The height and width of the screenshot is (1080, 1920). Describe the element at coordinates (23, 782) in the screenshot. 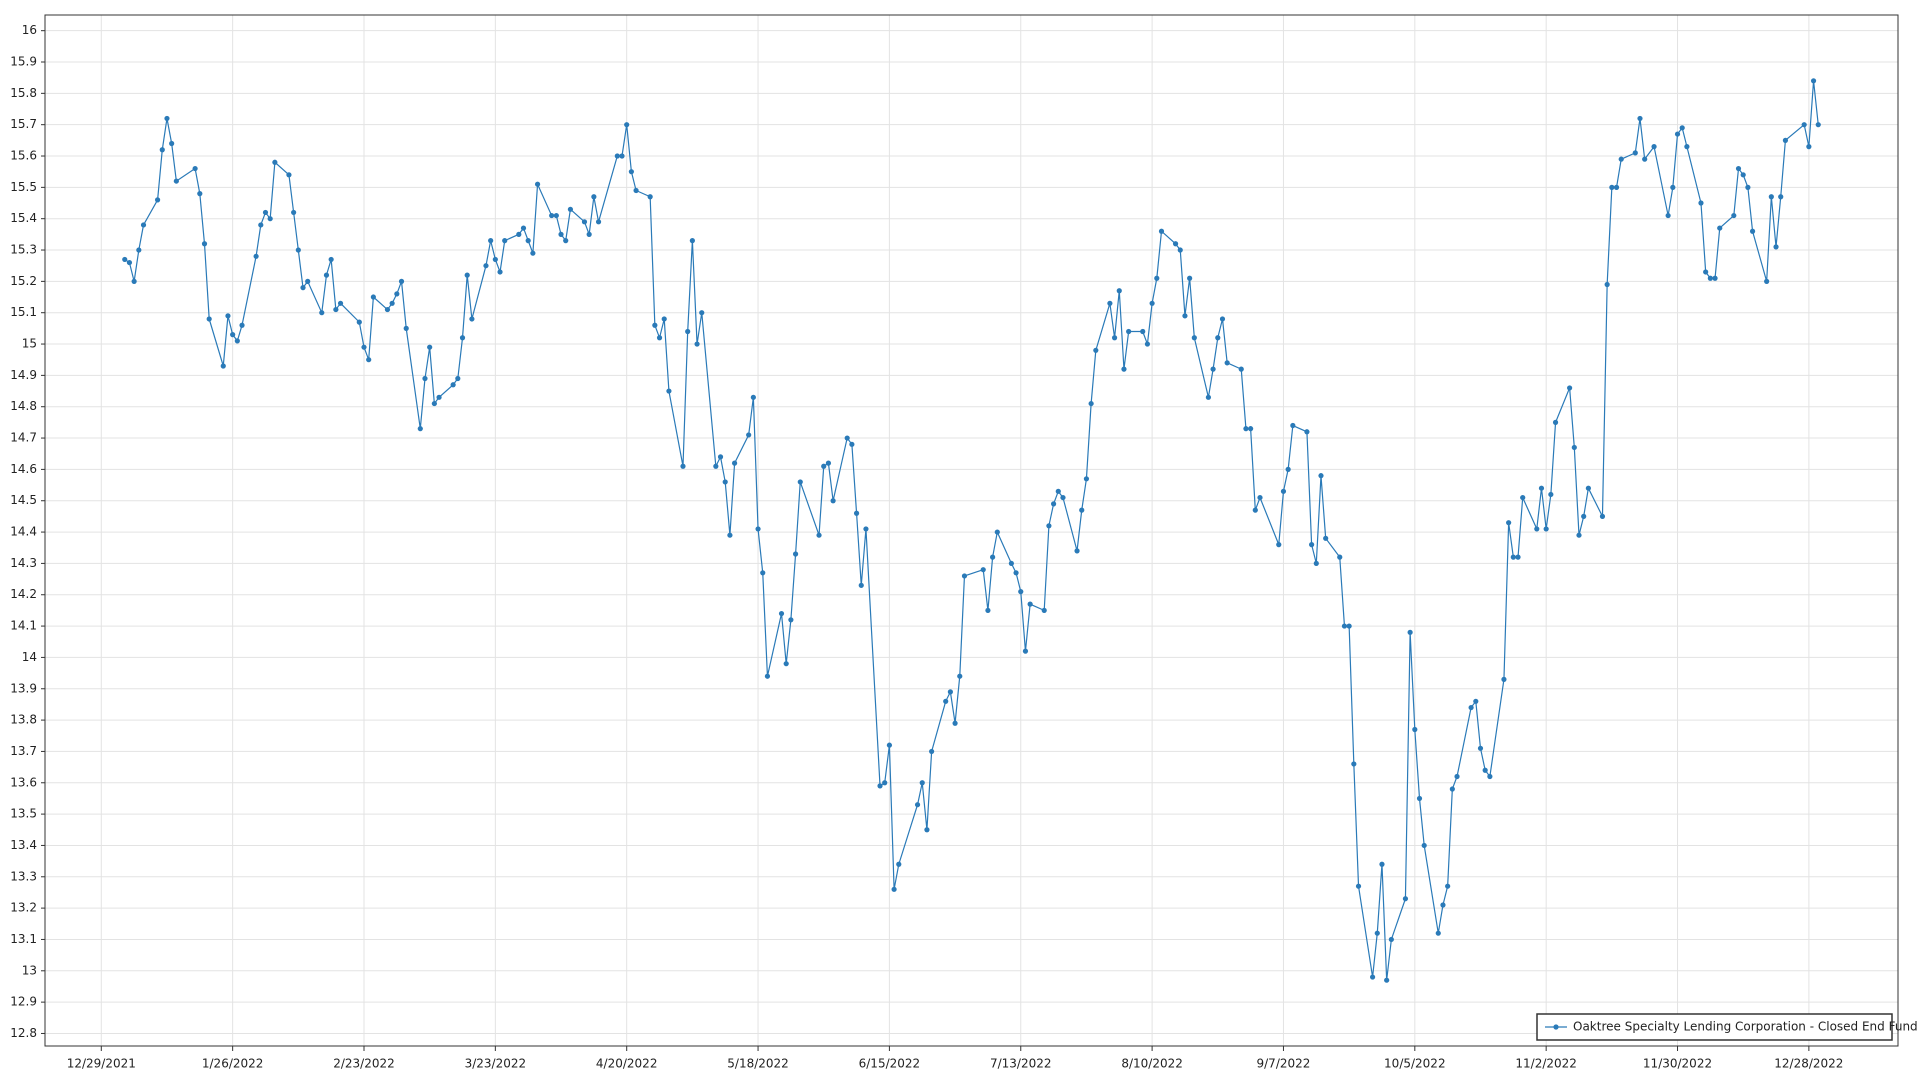

I see `y-tick-label: 13.6` at that location.